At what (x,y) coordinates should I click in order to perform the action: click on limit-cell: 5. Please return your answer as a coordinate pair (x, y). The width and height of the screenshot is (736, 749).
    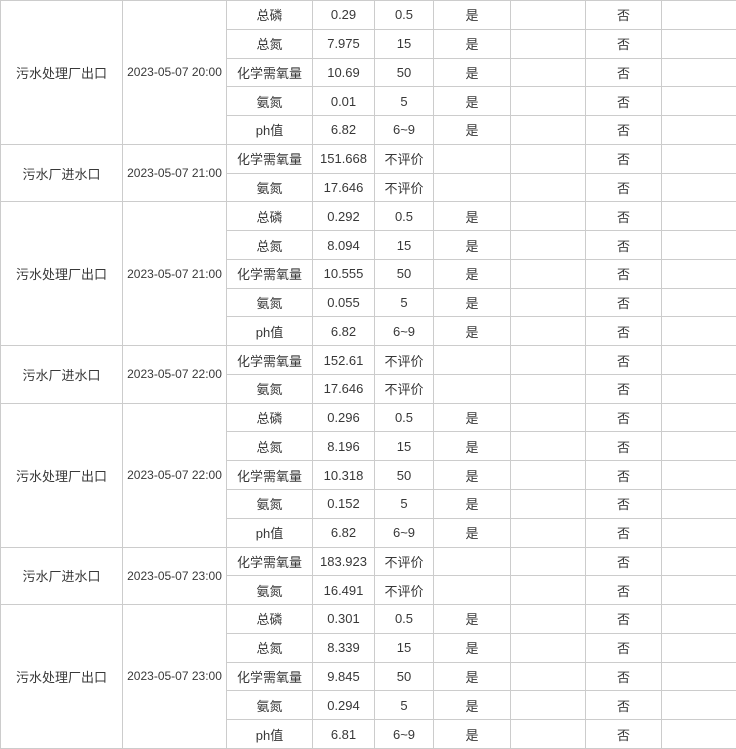
    Looking at the image, I should click on (404, 101).